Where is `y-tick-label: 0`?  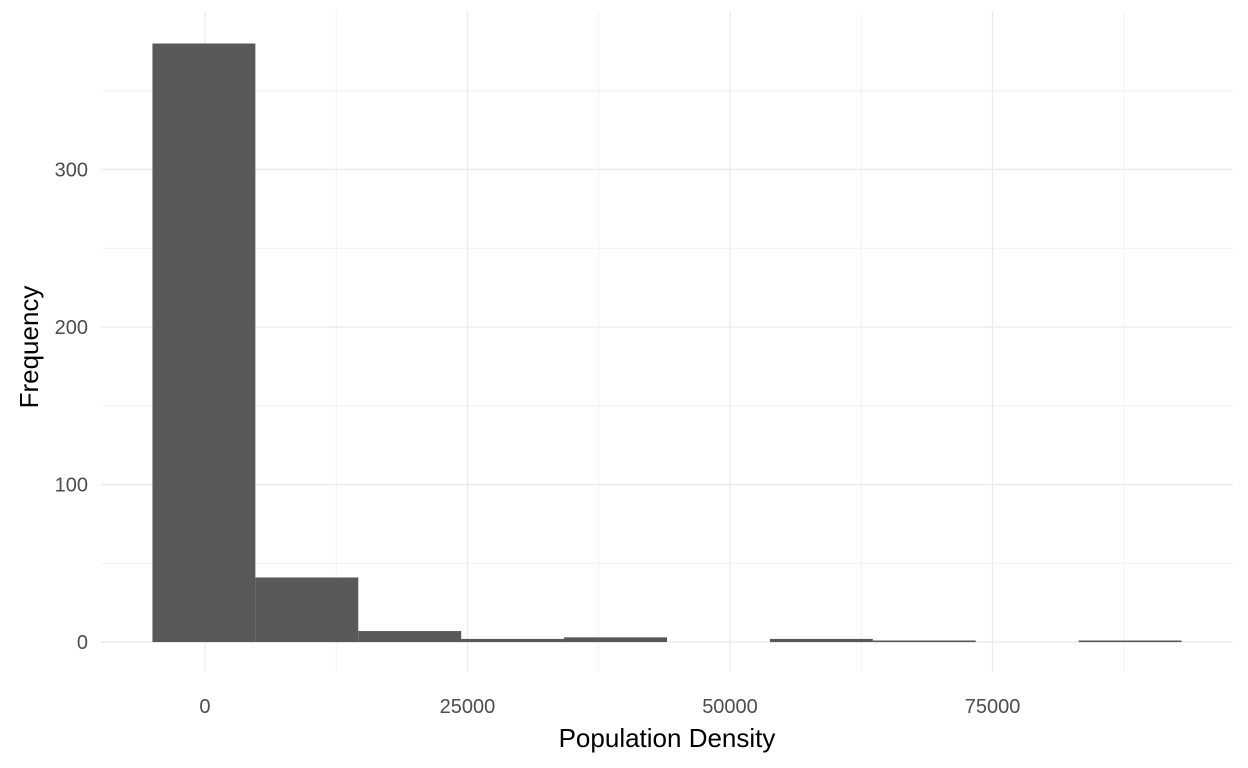
y-tick-label: 0 is located at coordinates (82, 643).